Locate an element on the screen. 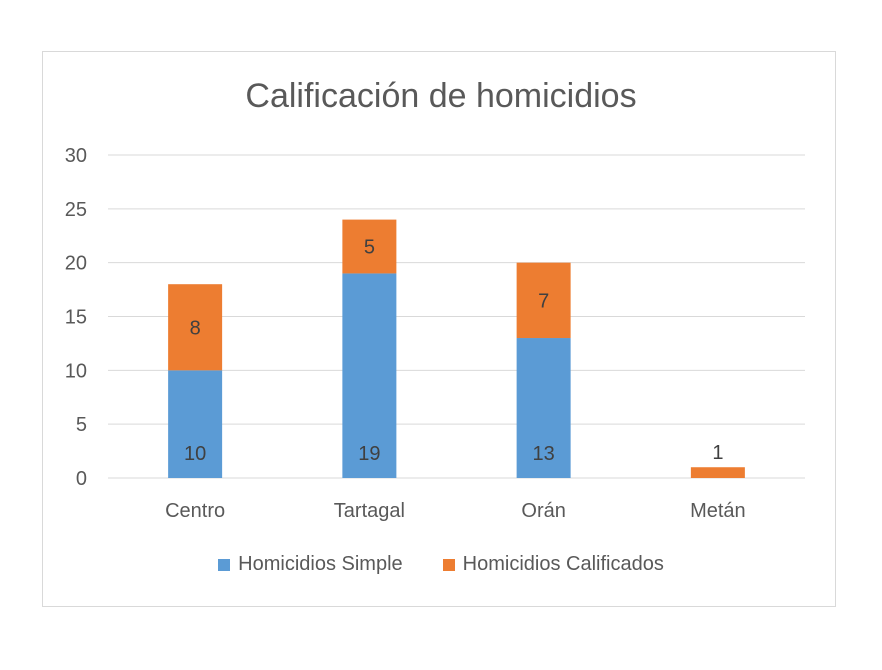 The width and height of the screenshot is (882, 670). x-tick-label: Metán is located at coordinates (718, 511).